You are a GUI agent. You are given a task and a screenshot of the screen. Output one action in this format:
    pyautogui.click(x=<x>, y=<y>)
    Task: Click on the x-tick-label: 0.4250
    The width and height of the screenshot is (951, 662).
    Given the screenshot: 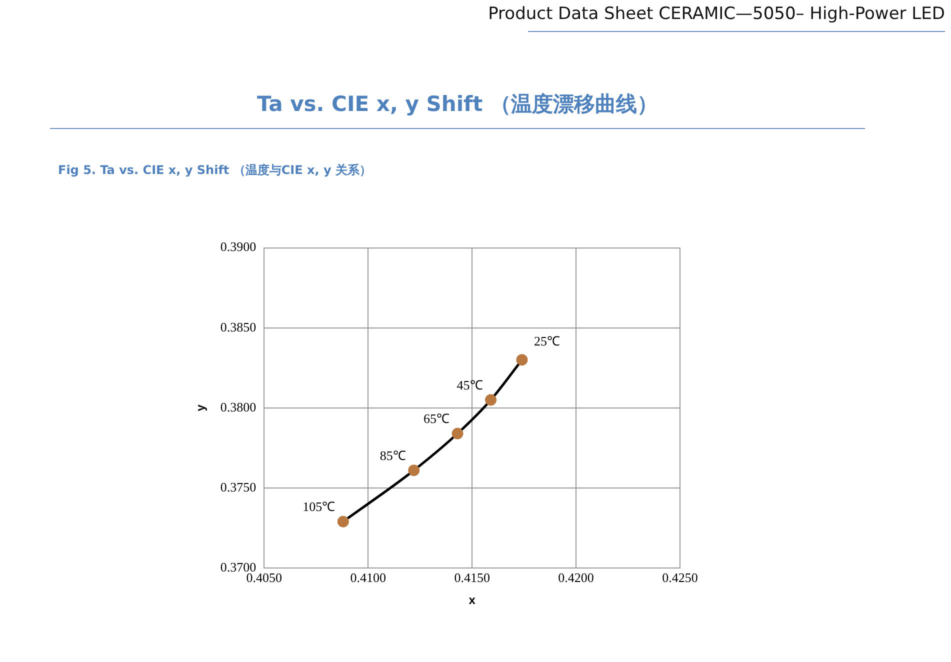 What is the action you would take?
    pyautogui.click(x=680, y=578)
    